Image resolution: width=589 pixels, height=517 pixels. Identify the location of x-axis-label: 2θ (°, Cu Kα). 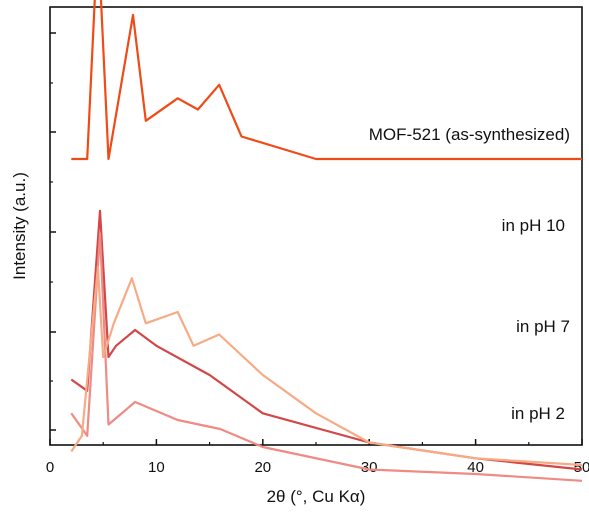
(316, 496).